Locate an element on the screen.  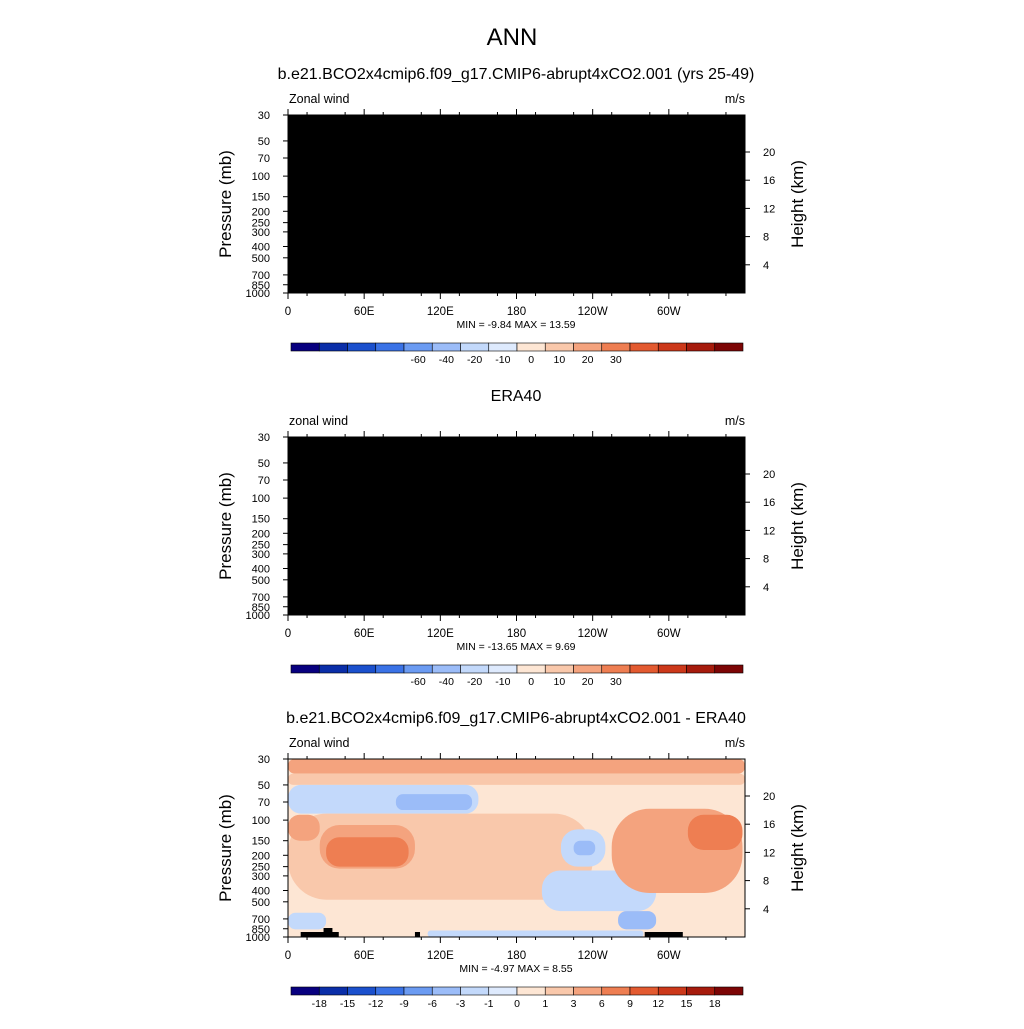
y-right-tick-label: 4 is located at coordinates (766, 910).